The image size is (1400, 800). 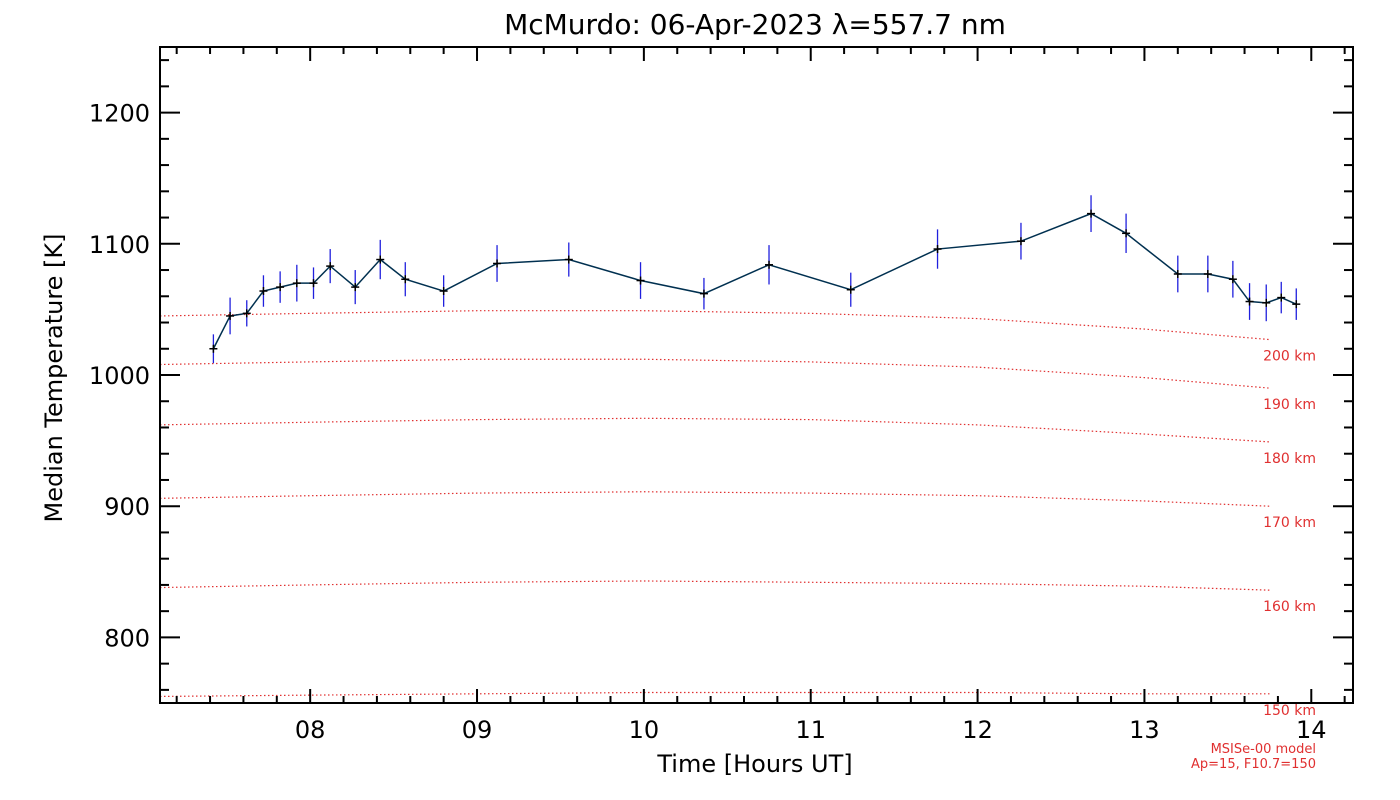 I want to click on chart-title: McMurdo: 06-Apr-2023 λ=557.7 nm, so click(x=755, y=24).